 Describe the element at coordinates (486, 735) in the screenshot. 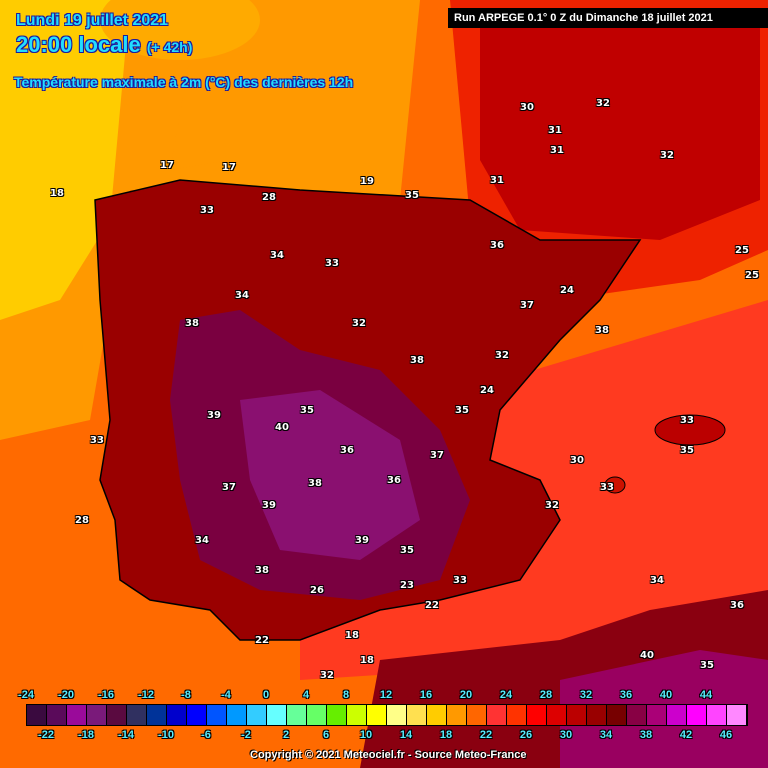

I see `legend-label-bottom: 22` at that location.